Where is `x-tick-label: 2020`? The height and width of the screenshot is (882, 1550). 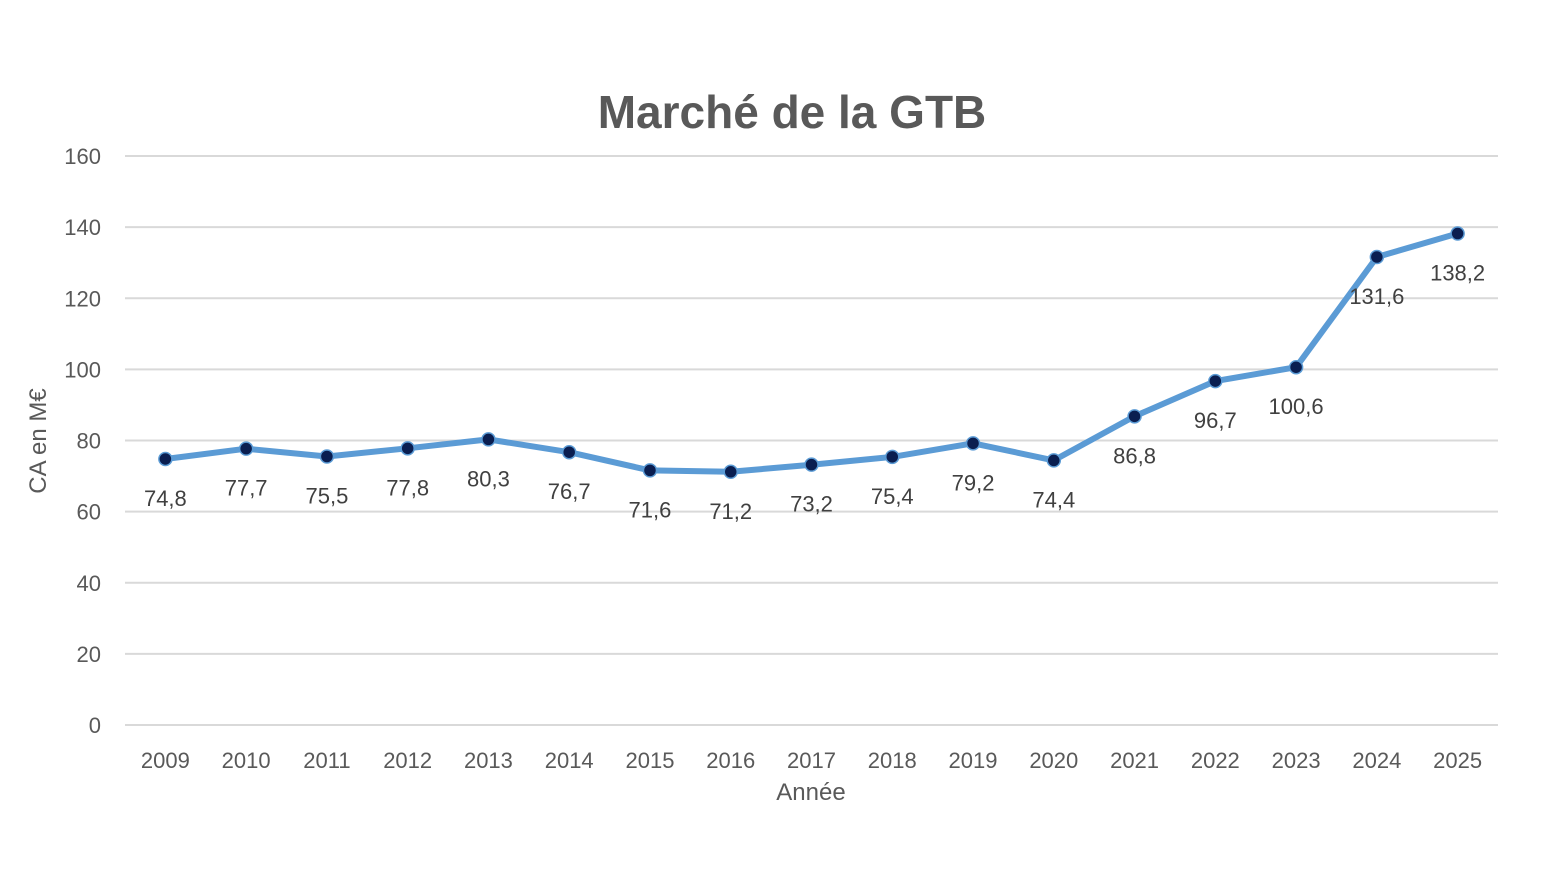 x-tick-label: 2020 is located at coordinates (1053, 760).